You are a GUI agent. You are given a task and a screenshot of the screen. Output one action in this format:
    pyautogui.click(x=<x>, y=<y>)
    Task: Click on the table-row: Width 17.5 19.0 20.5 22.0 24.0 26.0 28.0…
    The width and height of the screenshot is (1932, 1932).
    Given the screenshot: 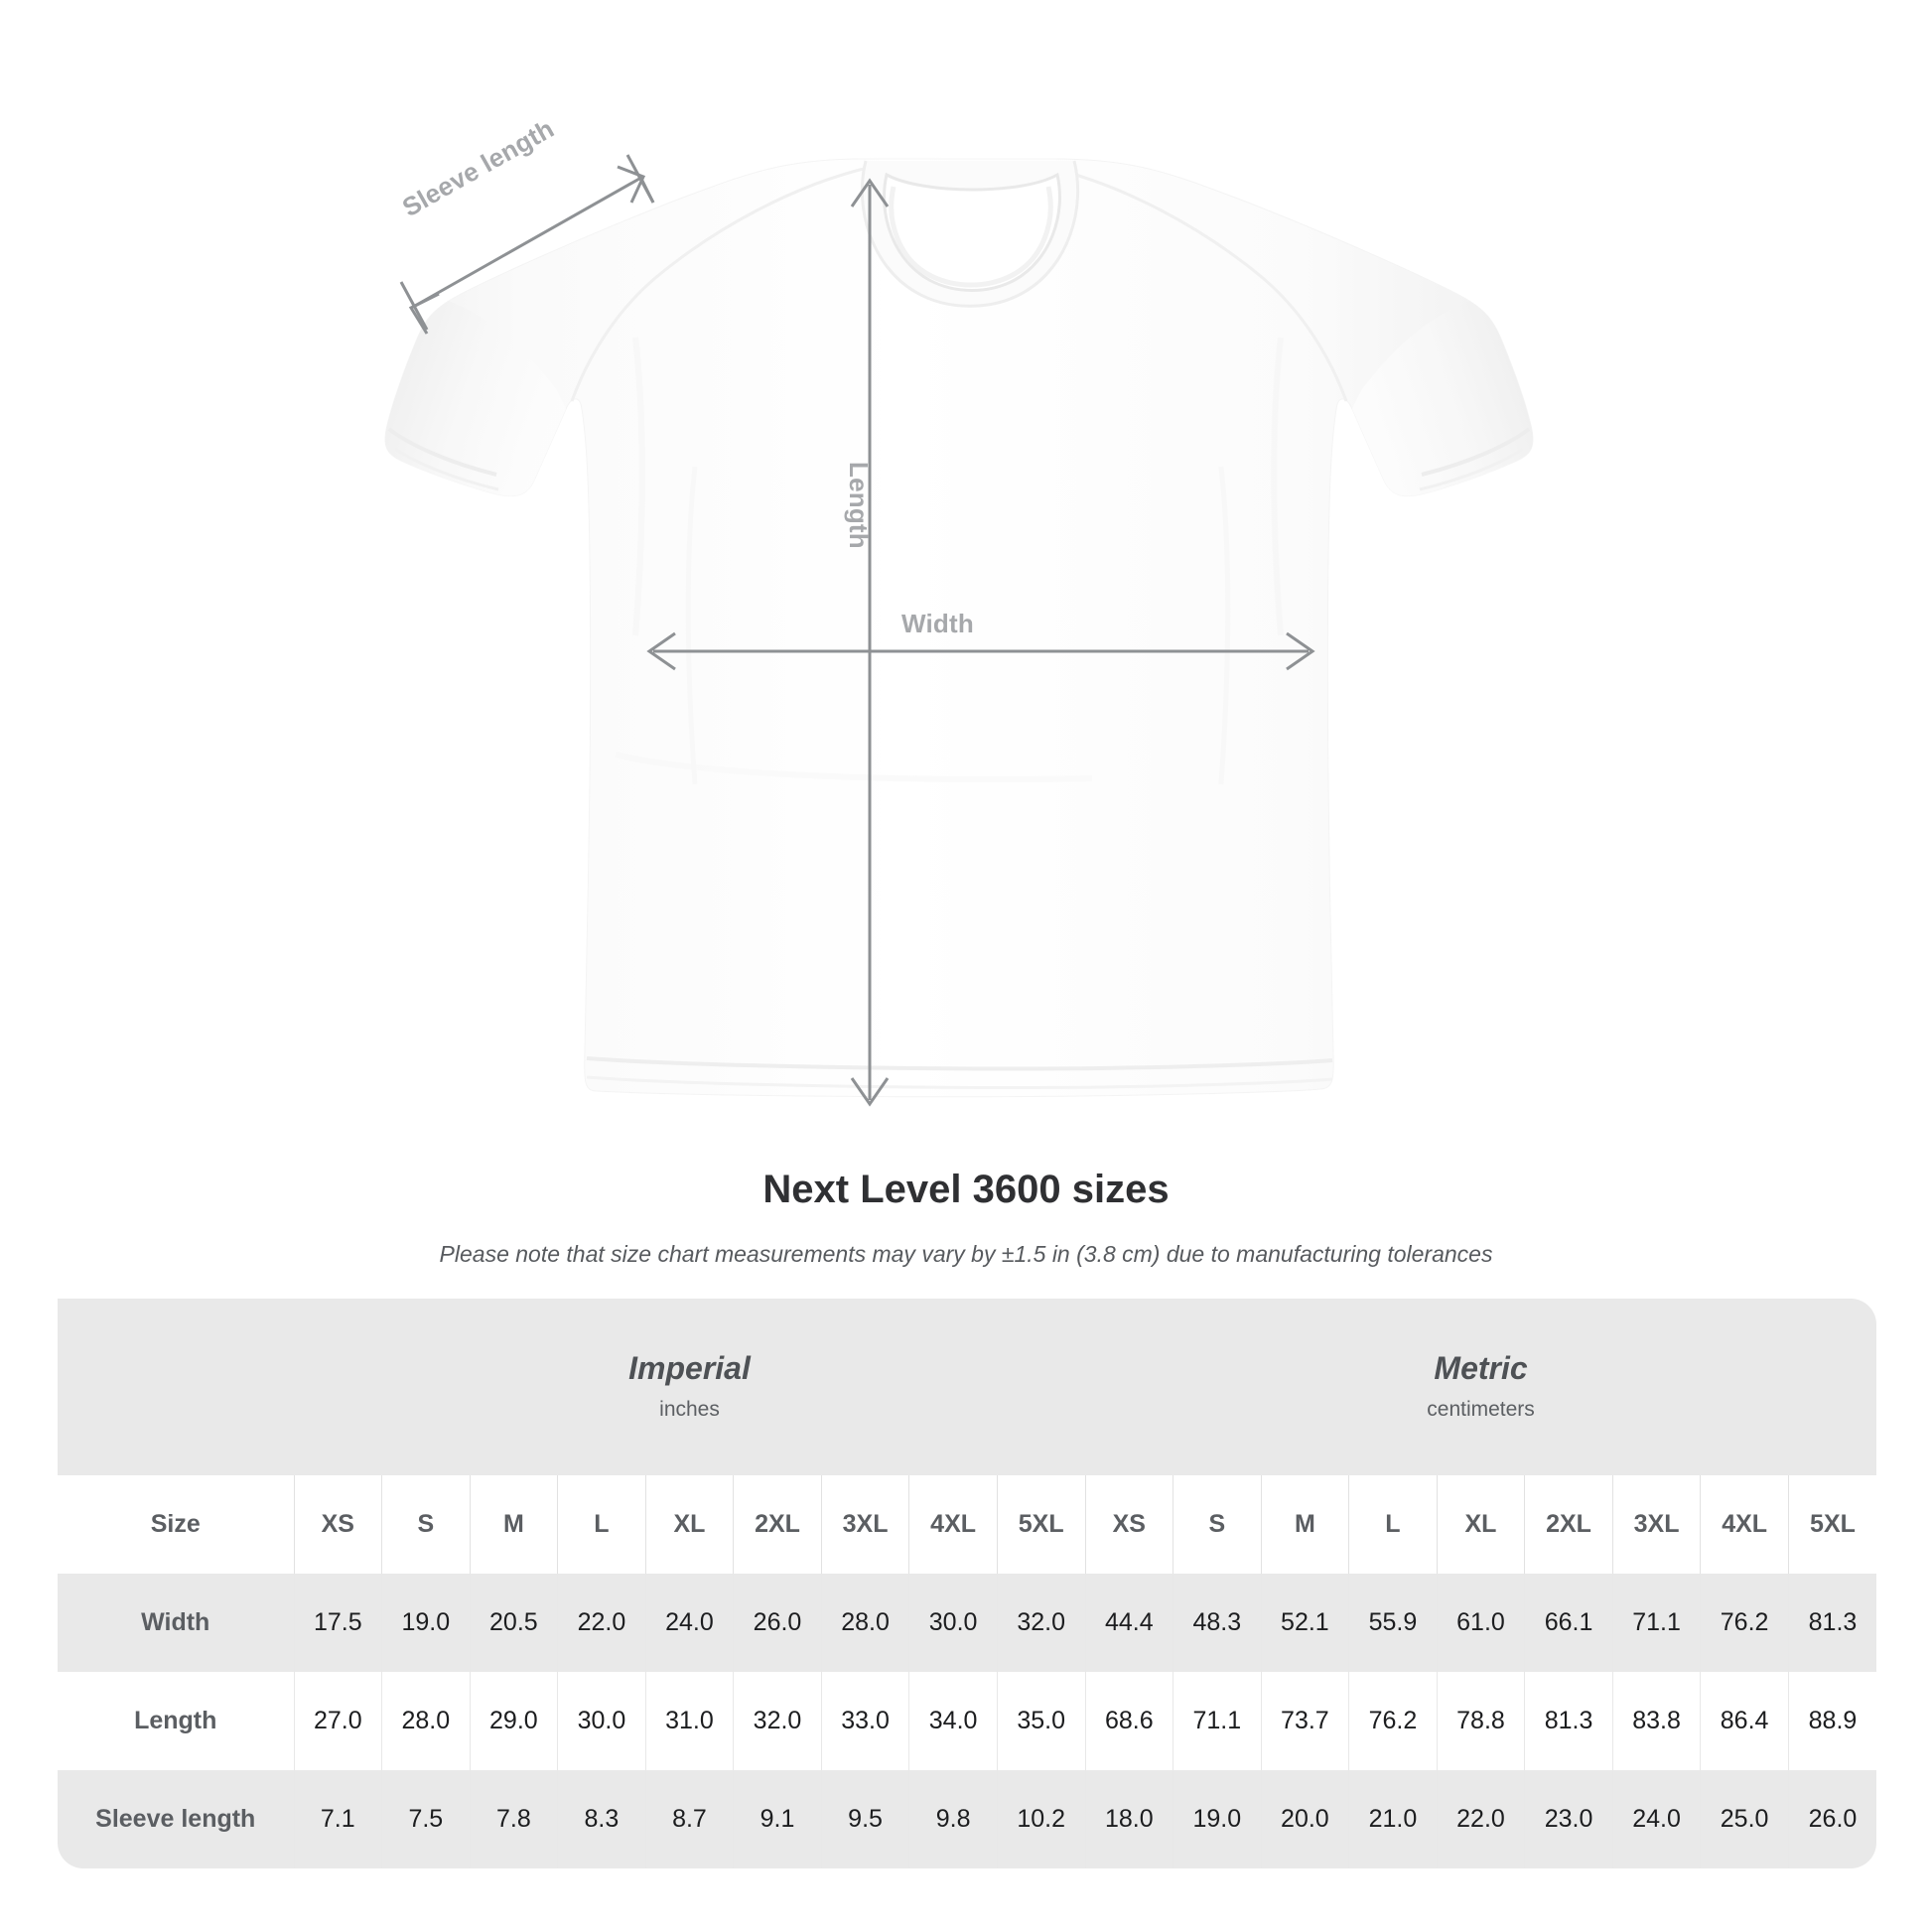 What is the action you would take?
    pyautogui.click(x=967, y=1623)
    